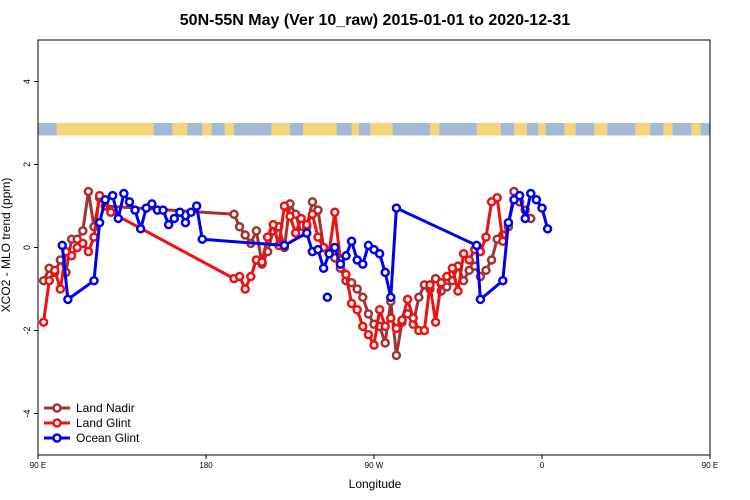 Image resolution: width=750 pixels, height=500 pixels. What do you see at coordinates (89, 408) in the screenshot?
I see `legend-item-land-nadir: Land Nadir` at bounding box center [89, 408].